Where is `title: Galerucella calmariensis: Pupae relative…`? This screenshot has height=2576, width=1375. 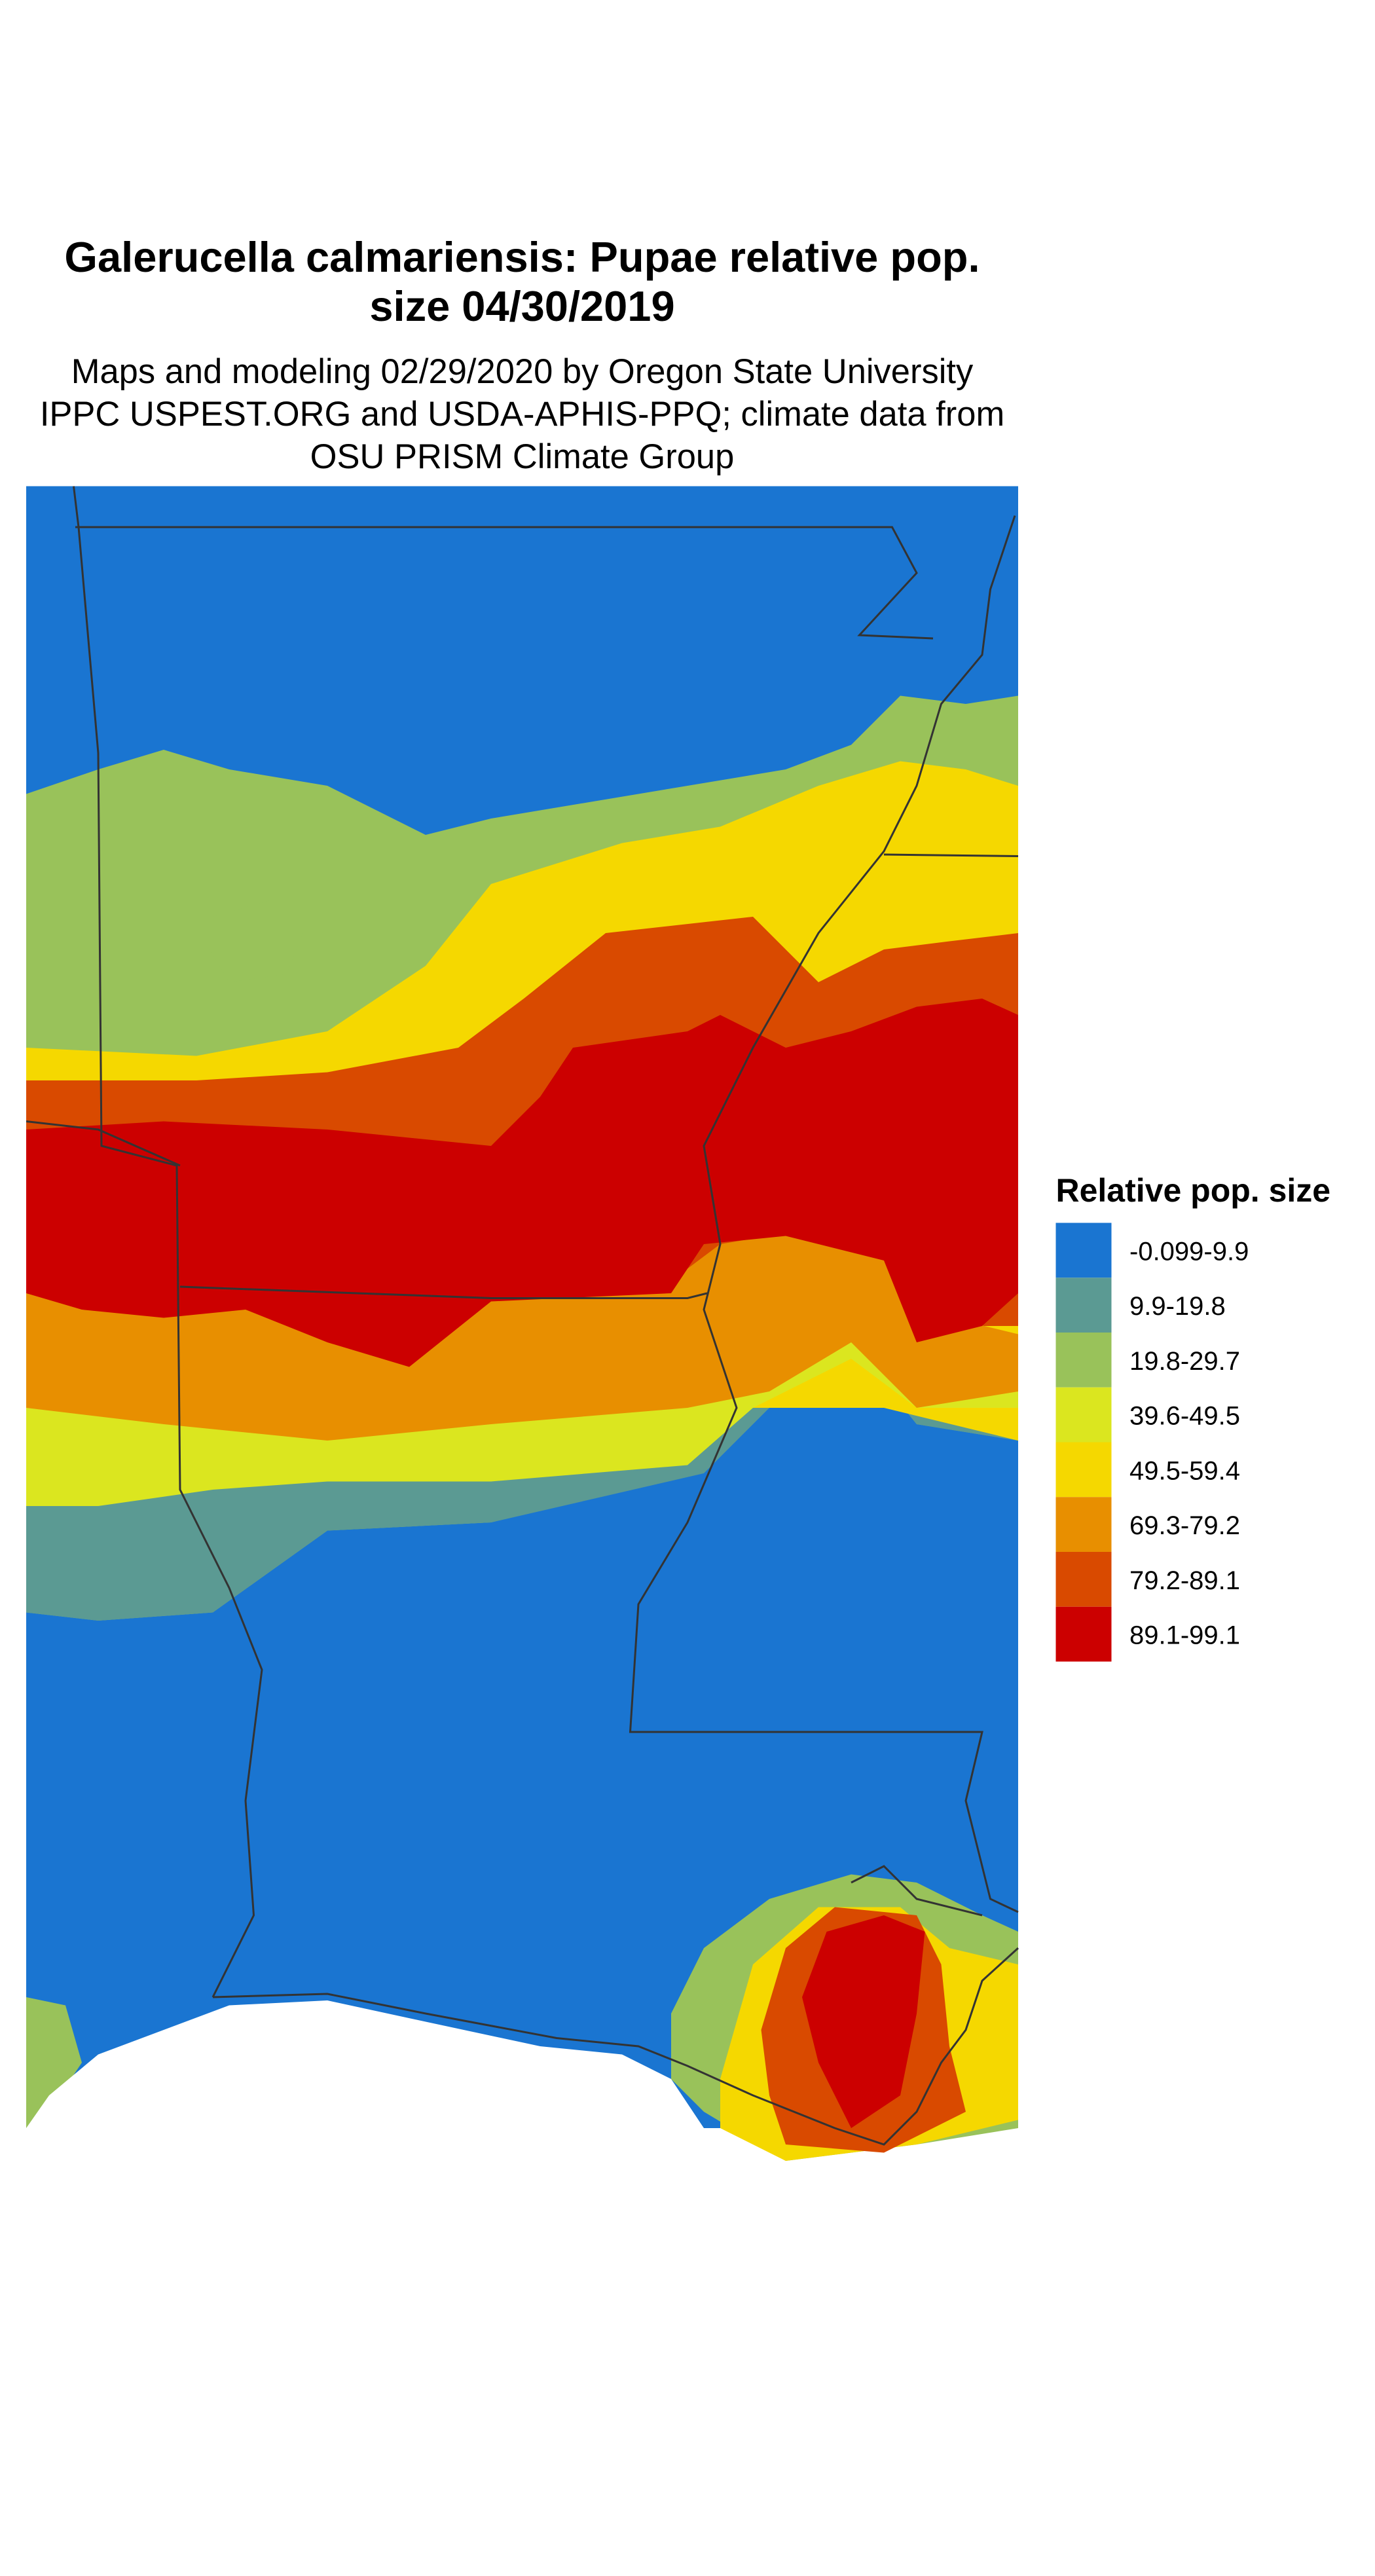 title: Galerucella calmariensis: Pupae relative… is located at coordinates (522, 257).